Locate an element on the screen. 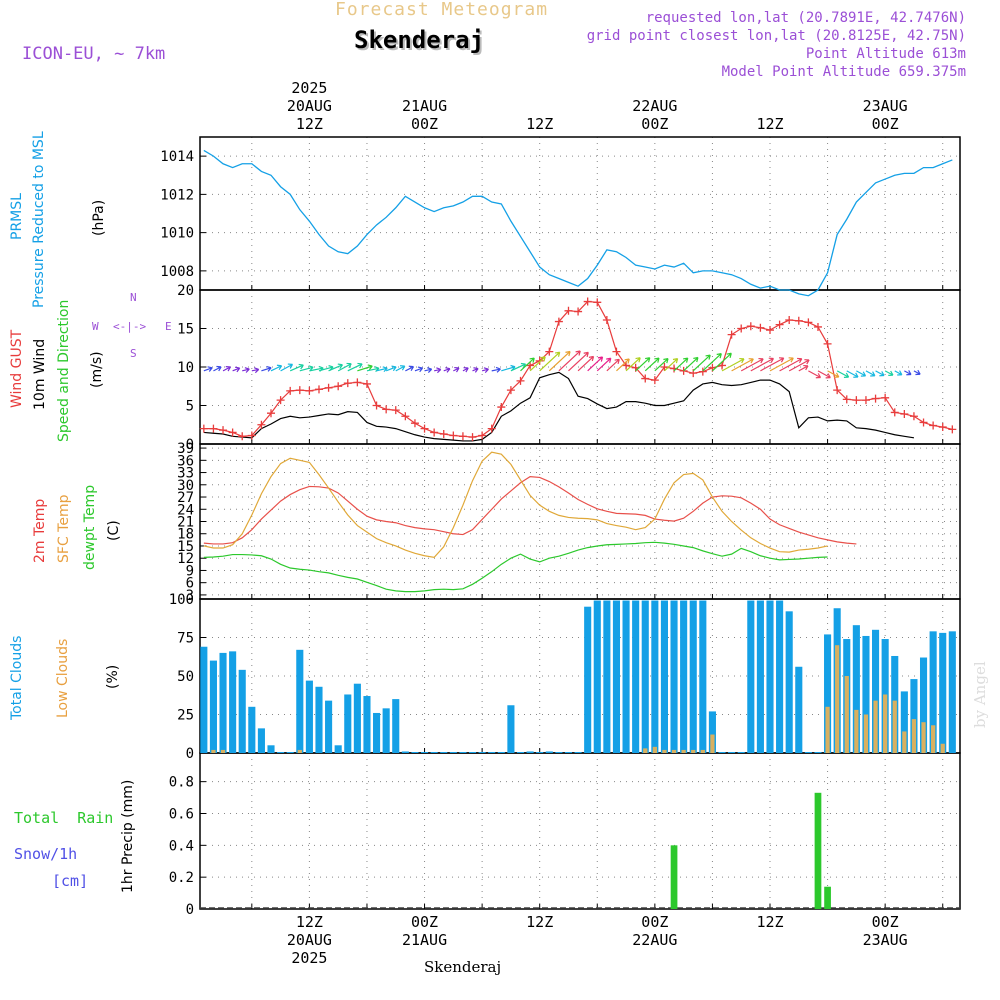 The image size is (1000, 1000). y-tick-label: 36 is located at coordinates (185, 461).